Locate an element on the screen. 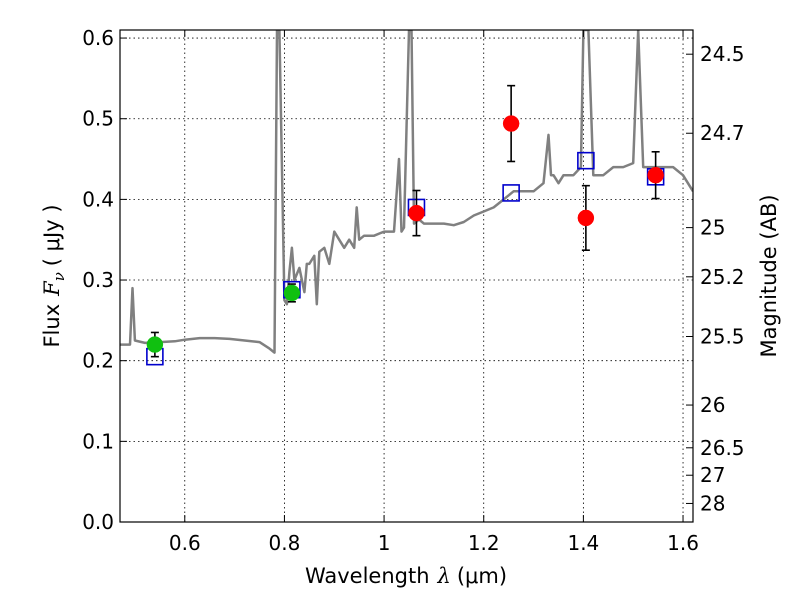  x-tick-label: 1.6 is located at coordinates (683, 543).